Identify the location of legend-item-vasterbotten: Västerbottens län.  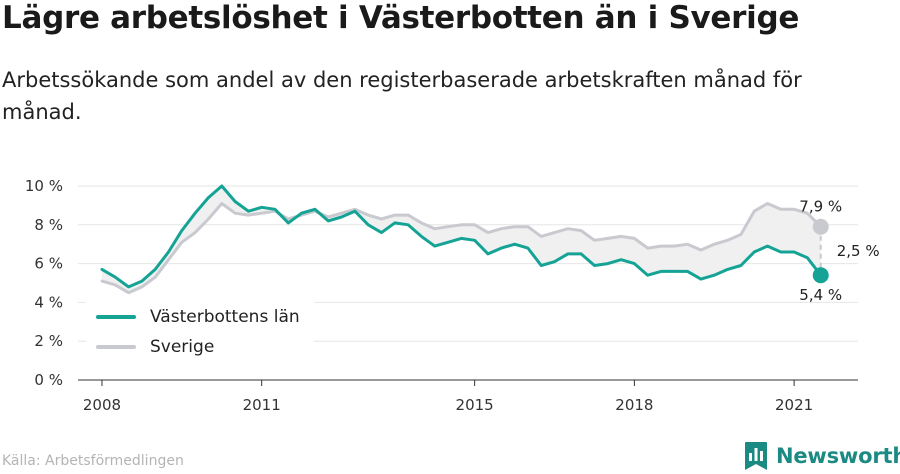
(198, 317).